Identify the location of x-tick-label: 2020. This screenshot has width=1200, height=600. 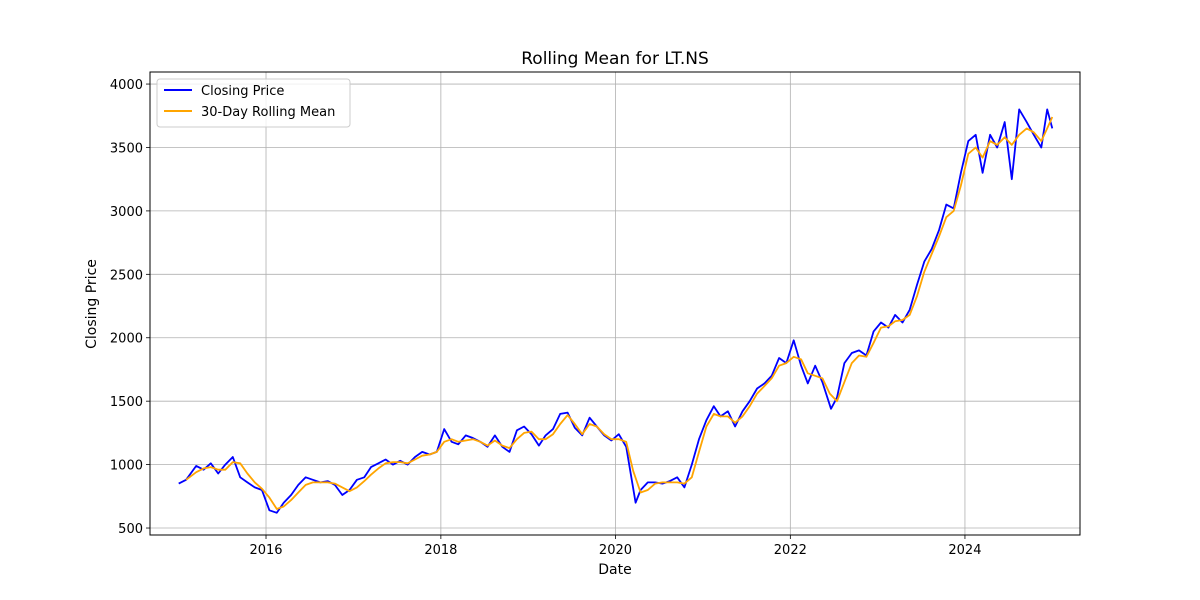
(615, 550).